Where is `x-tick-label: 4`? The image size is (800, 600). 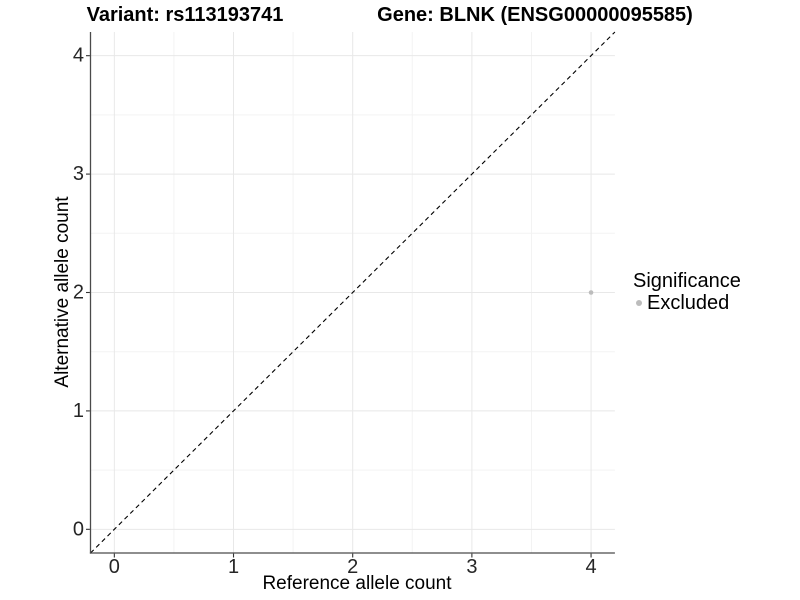
x-tick-label: 4 is located at coordinates (591, 567).